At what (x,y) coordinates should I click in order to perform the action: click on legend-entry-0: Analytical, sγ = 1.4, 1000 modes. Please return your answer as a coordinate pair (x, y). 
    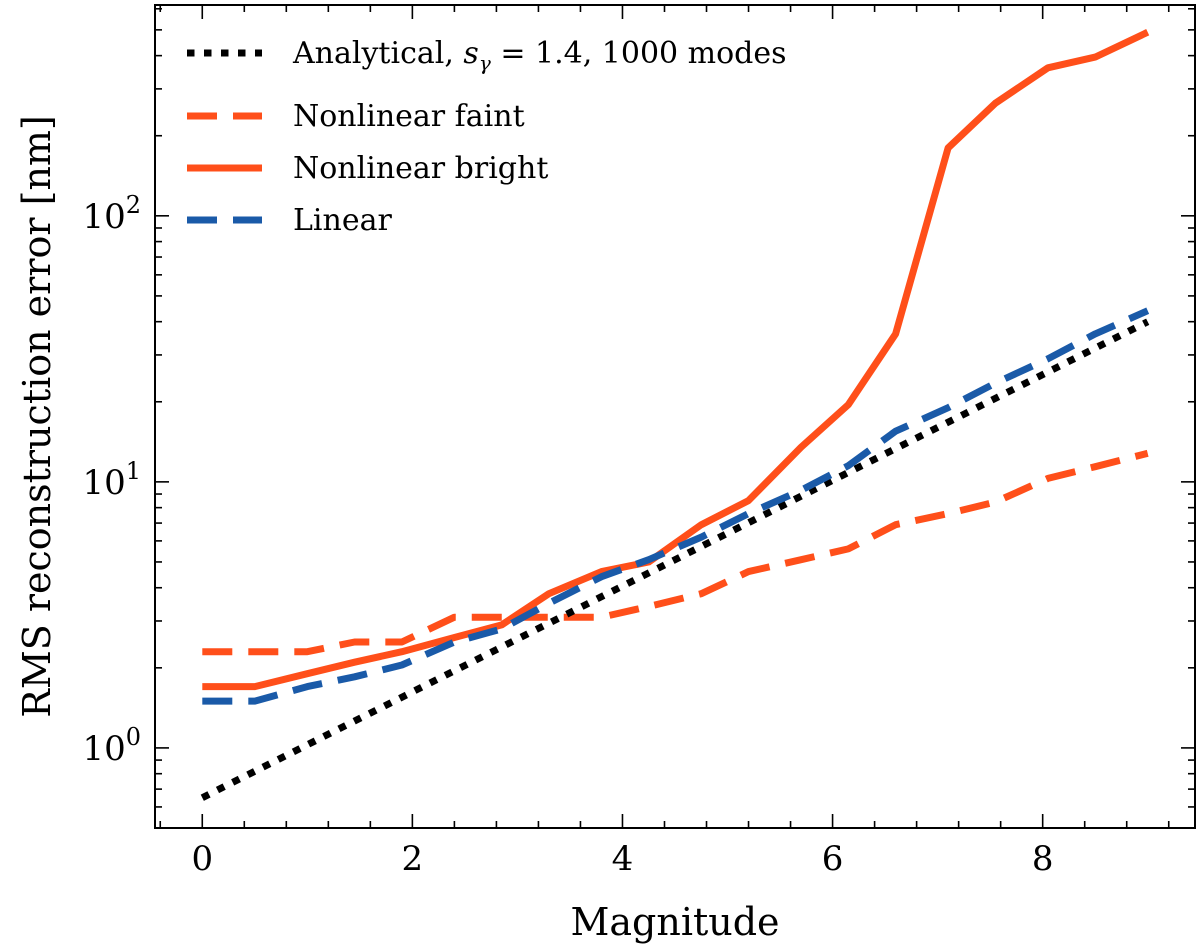
    Looking at the image, I should click on (539, 55).